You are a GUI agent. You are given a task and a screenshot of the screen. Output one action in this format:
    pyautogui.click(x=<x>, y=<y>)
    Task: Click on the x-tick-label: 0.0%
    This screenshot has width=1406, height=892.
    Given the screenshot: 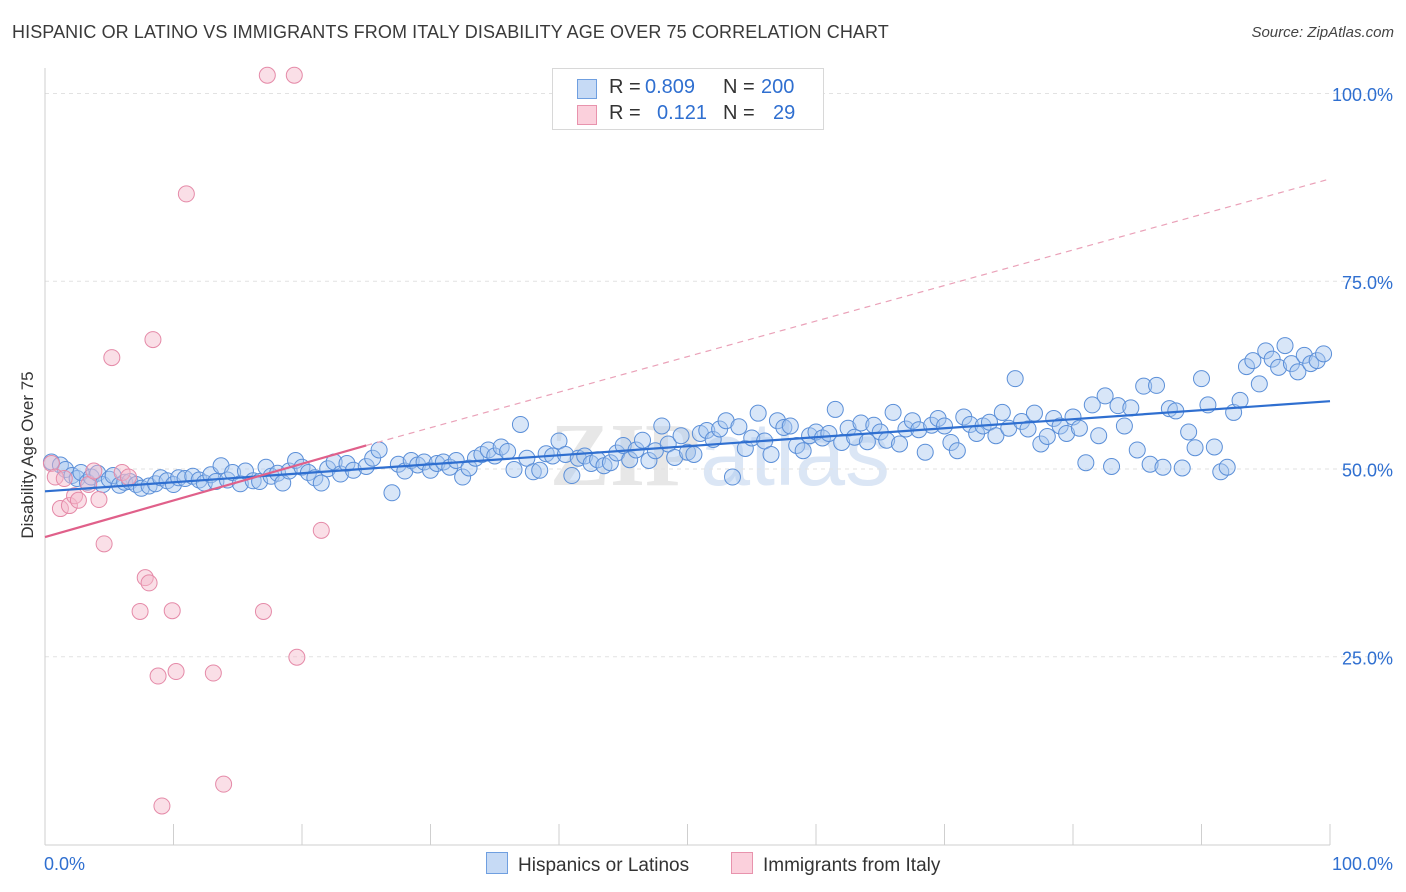 What is the action you would take?
    pyautogui.click(x=64, y=864)
    